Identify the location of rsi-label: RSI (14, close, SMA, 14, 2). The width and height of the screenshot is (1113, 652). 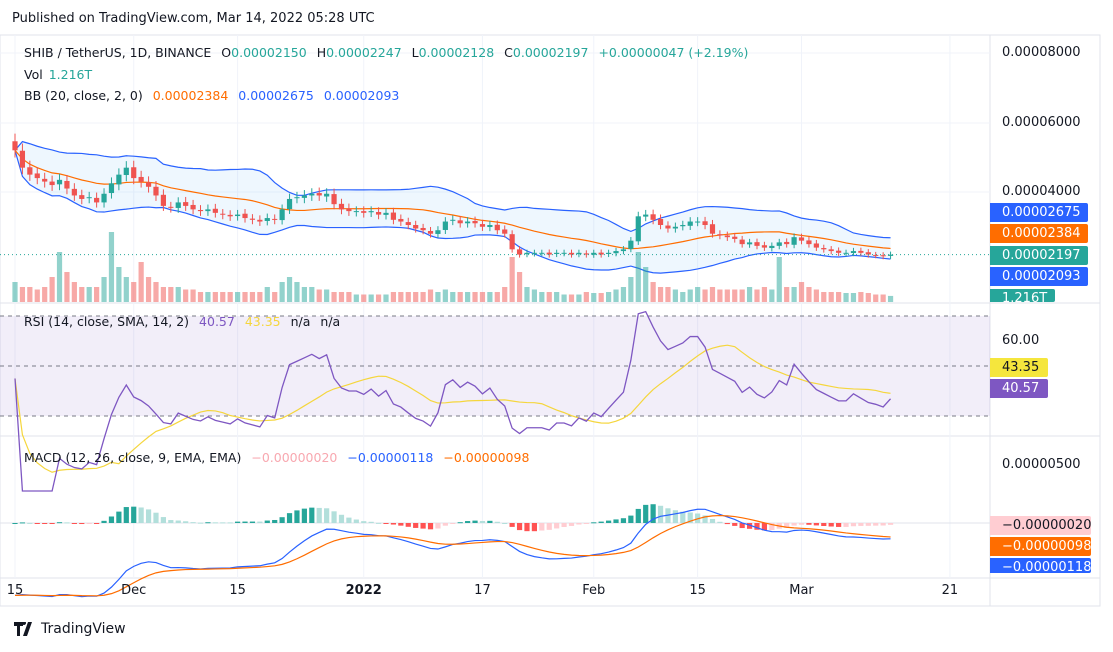
(107, 321).